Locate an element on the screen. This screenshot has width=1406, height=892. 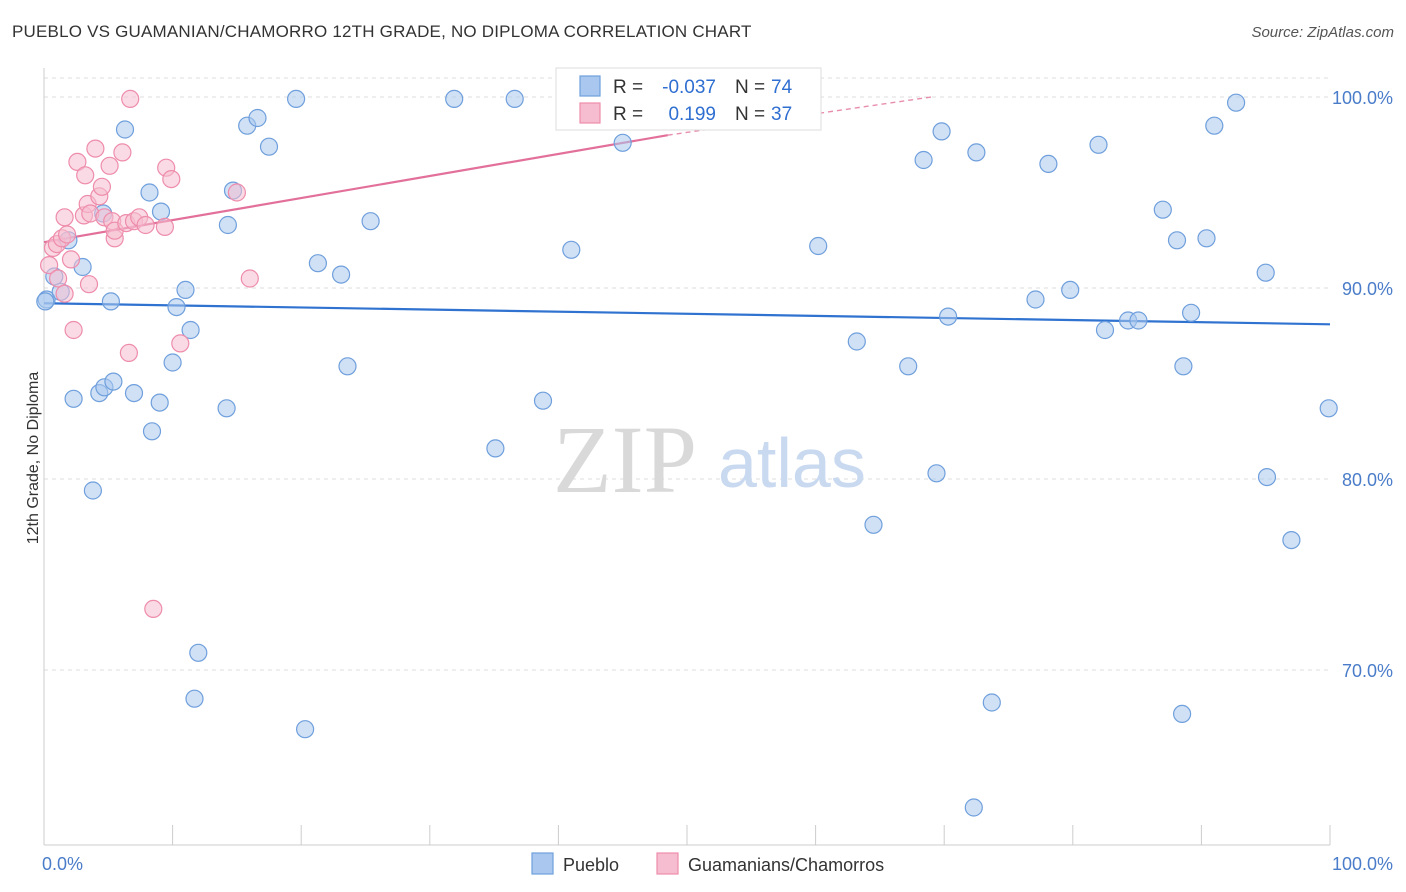
legend-swatch-guamanian is located at coordinates (667, 863).